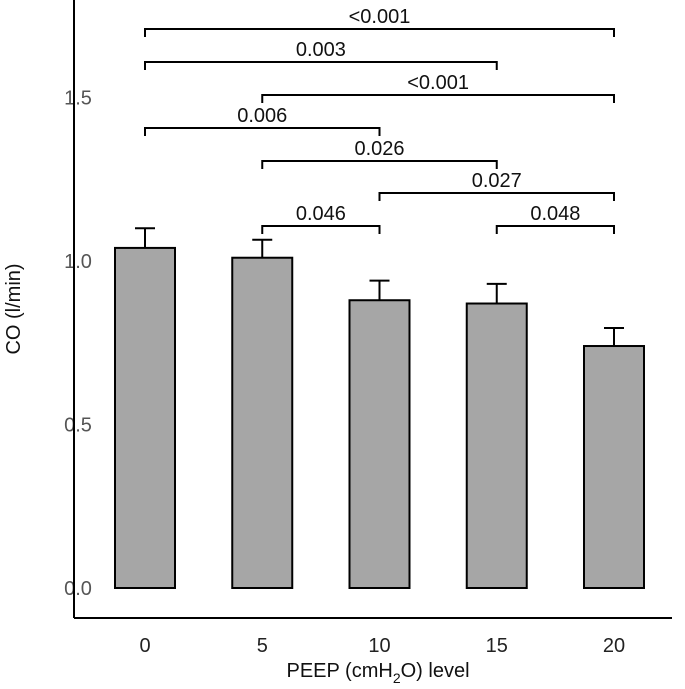 The height and width of the screenshot is (689, 685). I want to click on y-tick-label: 1.5, so click(78, 99).